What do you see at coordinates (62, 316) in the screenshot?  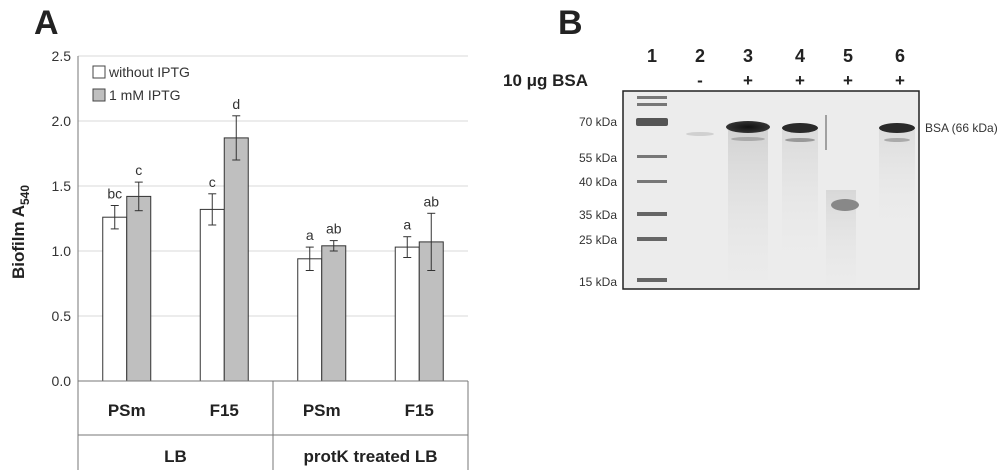 I see `y-tick-label: 0.5` at bounding box center [62, 316].